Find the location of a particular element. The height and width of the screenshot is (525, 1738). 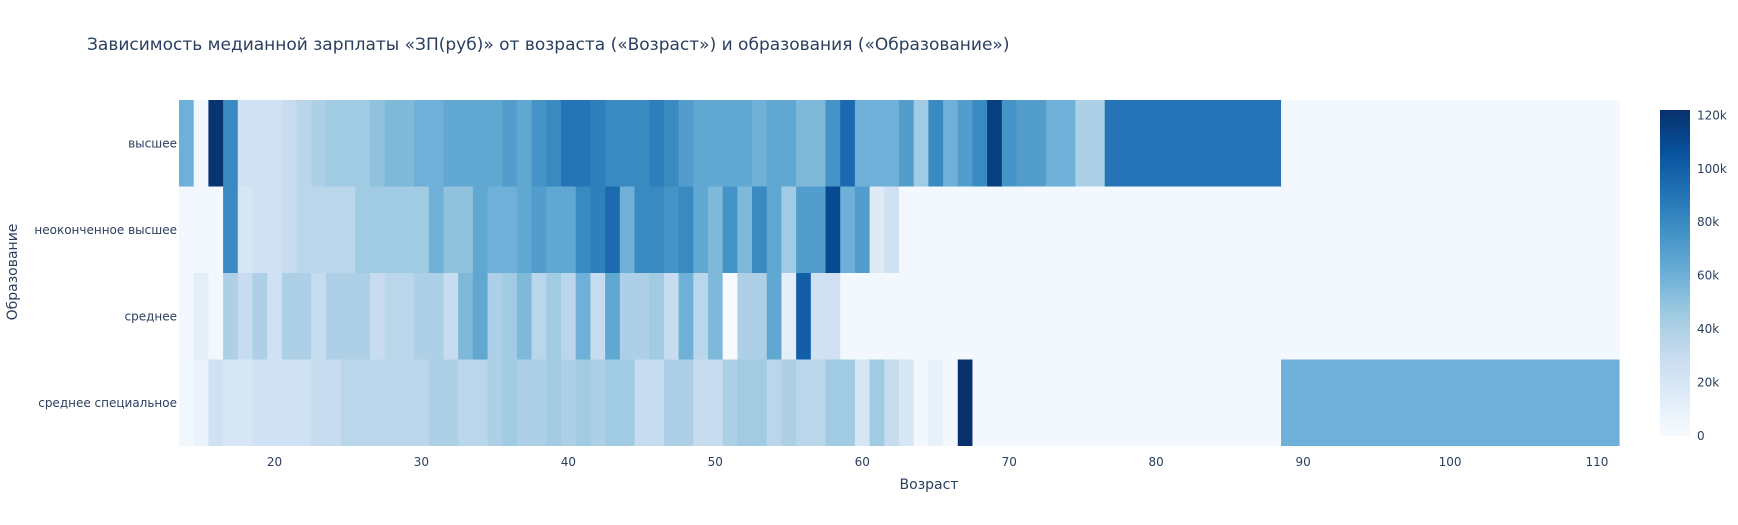

x-tick-labels: 20 30 40 50 60 70 80 90 100 110 is located at coordinates (938, 462).